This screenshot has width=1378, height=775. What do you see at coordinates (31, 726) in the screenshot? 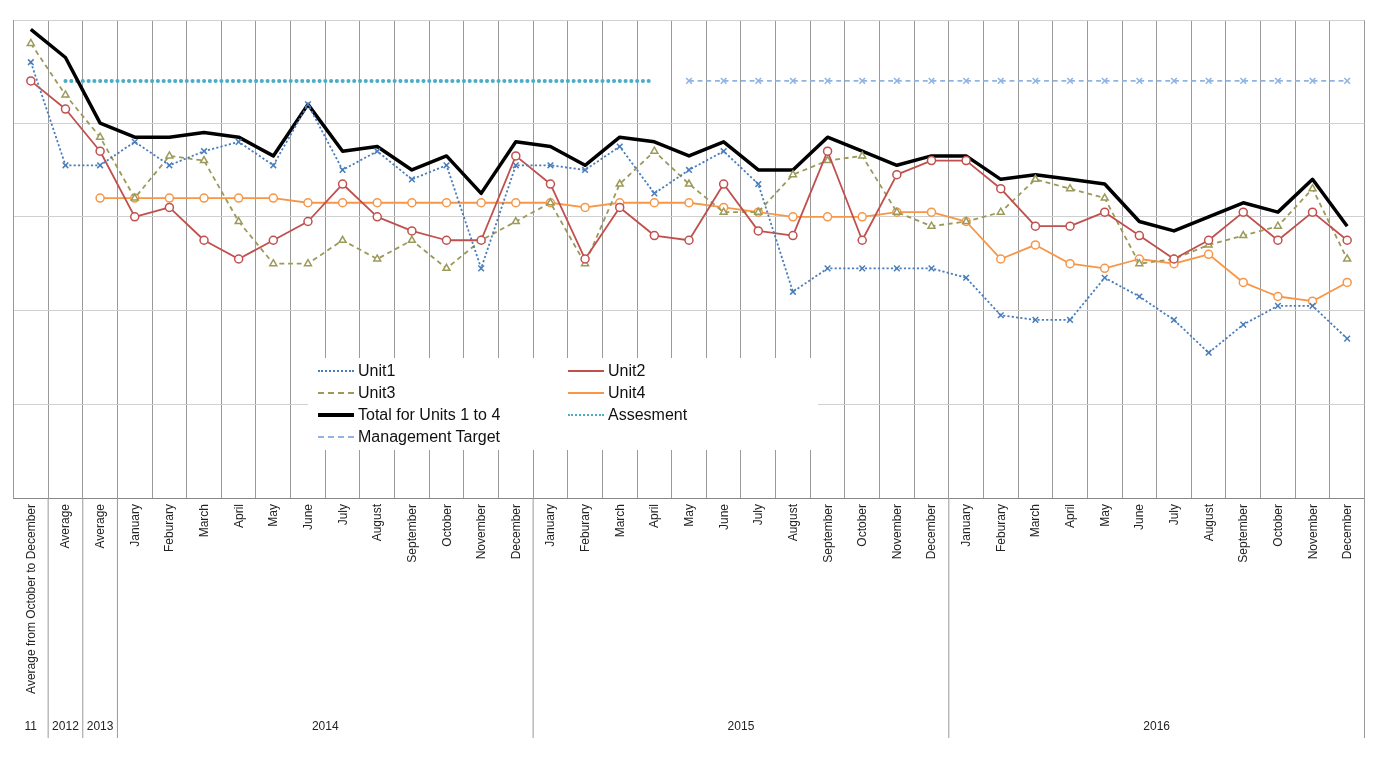
I see `text: 11` at bounding box center [31, 726].